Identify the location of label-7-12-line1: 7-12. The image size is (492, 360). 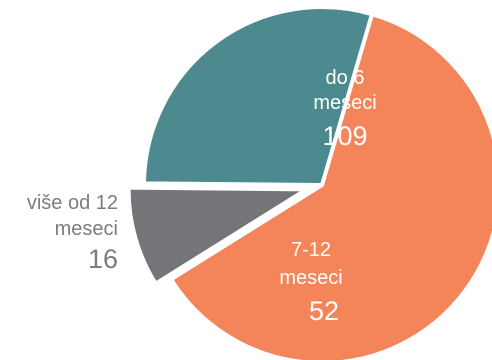
(311, 250).